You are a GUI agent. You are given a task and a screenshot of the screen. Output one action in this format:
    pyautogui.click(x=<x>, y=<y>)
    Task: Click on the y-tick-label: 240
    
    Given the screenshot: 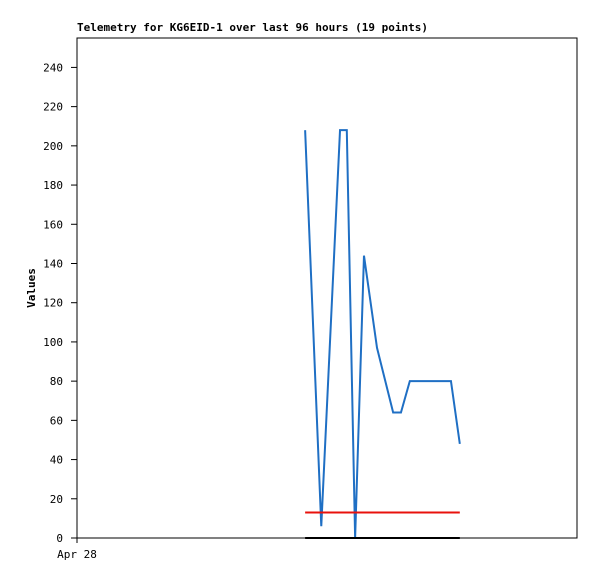 What is the action you would take?
    pyautogui.click(x=53, y=67)
    